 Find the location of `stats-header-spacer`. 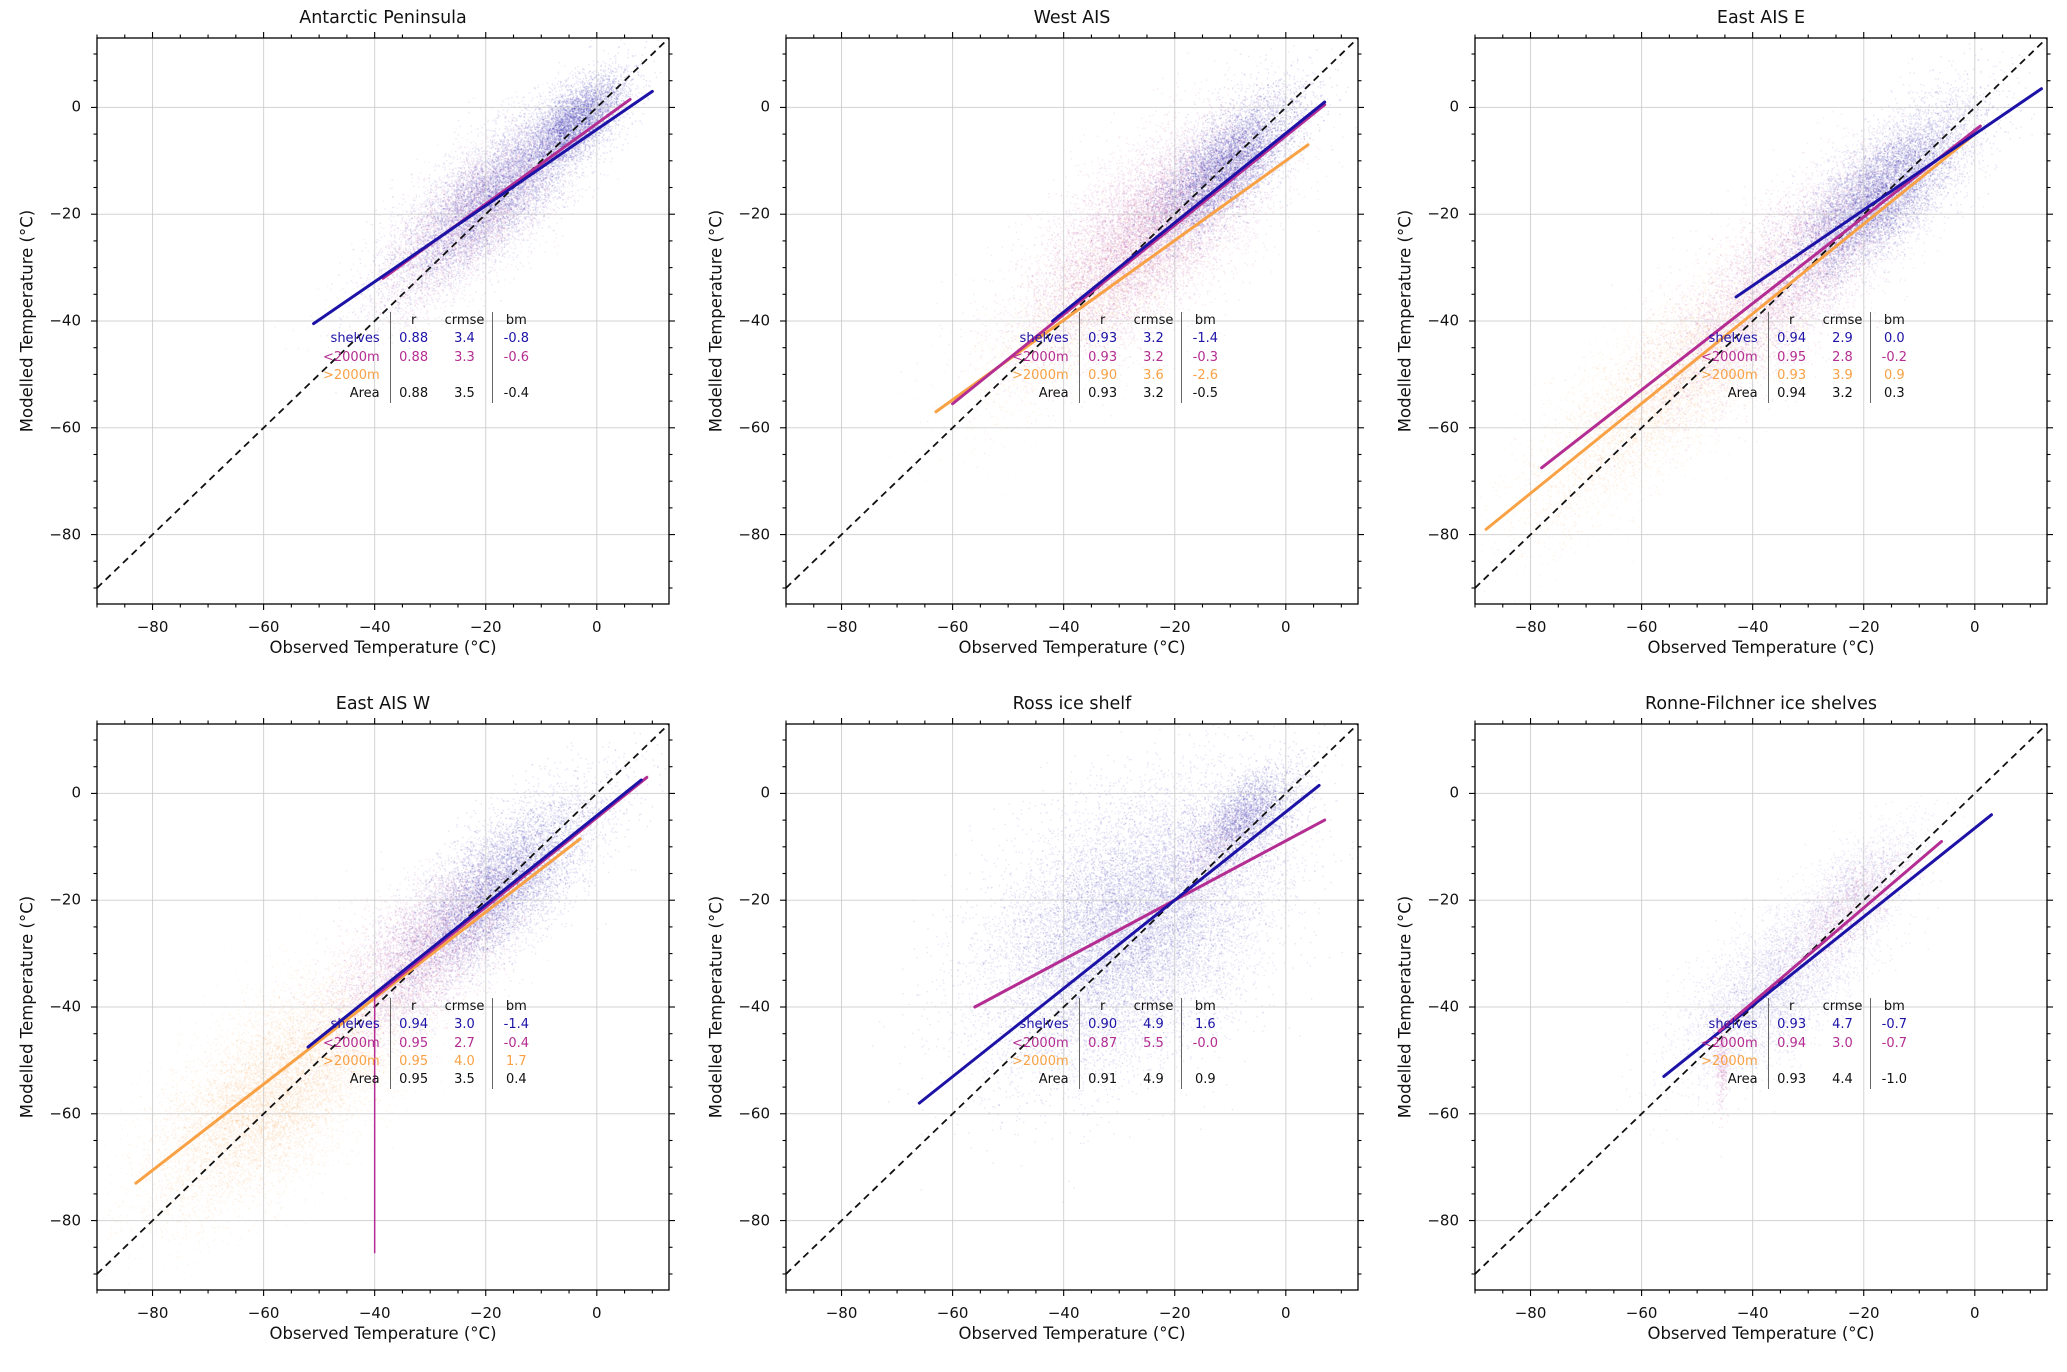

stats-header-spacer is located at coordinates (1730, 1007).